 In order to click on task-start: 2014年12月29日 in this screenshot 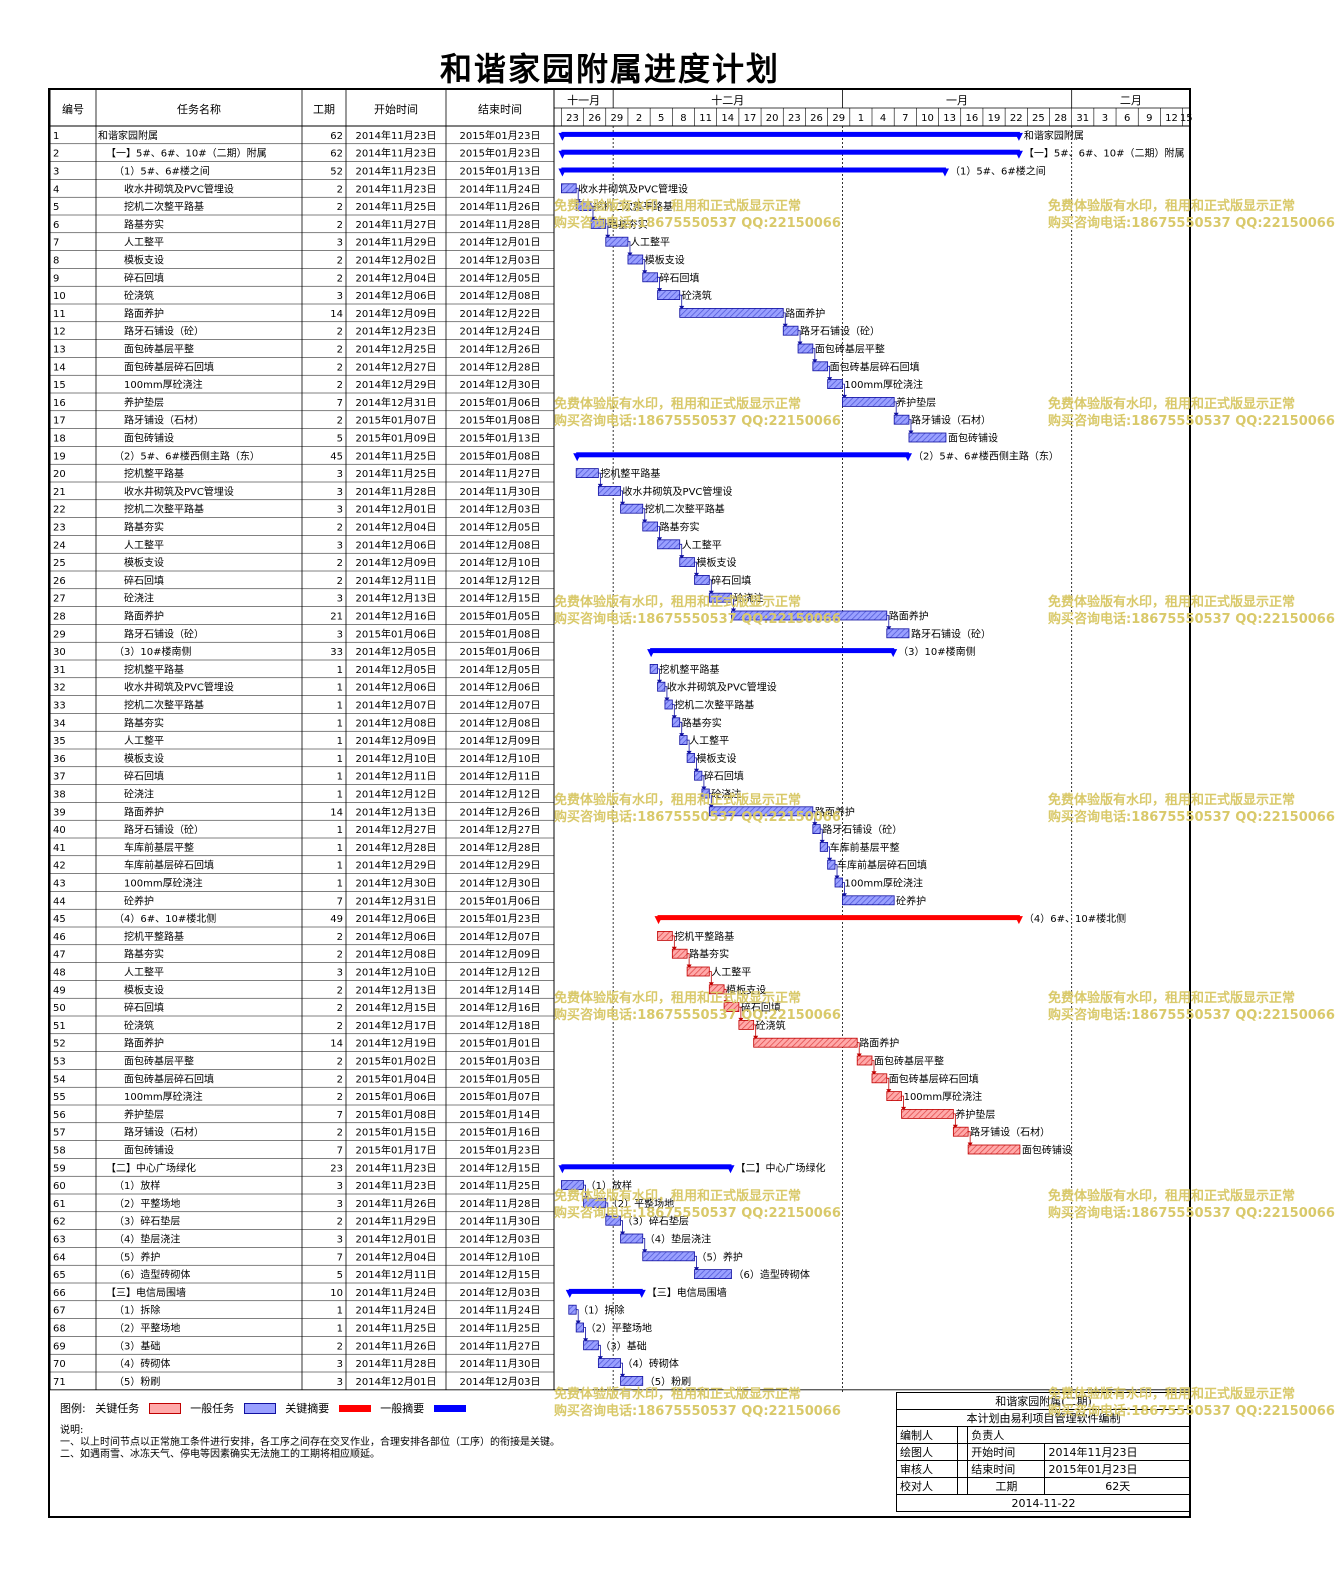, I will do `click(396, 865)`.